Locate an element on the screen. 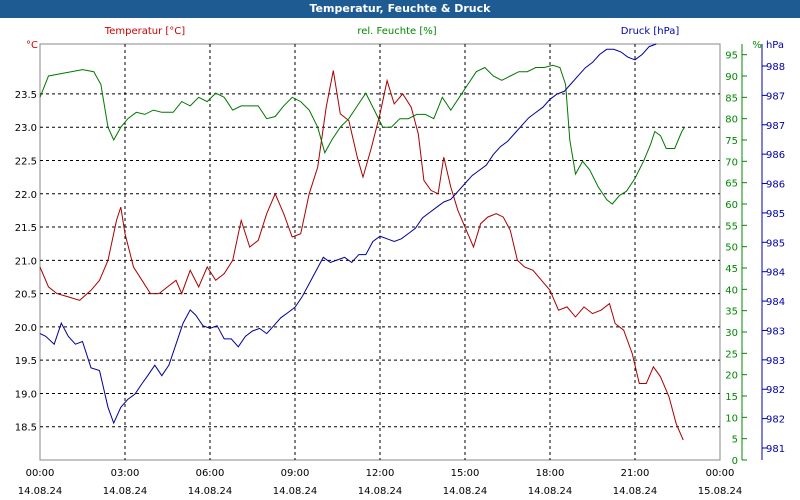 The width and height of the screenshot is (800, 500). humidity-tick: 80 is located at coordinates (731, 120).